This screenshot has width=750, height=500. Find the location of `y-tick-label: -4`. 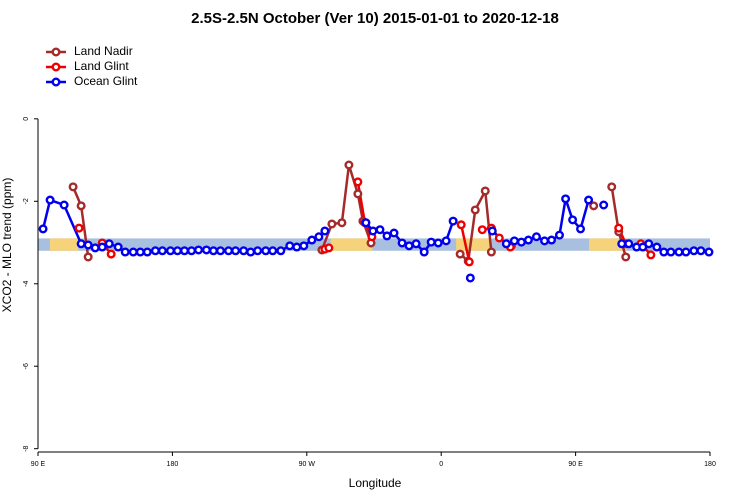

y-tick-label: -4 is located at coordinates (26, 284).